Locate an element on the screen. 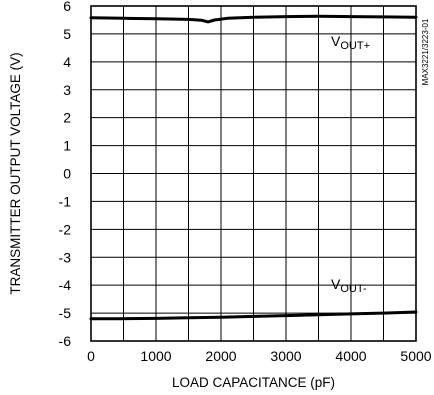  y-axis-title: TRANSMITTER OUTPUT VOLTAGE (V) is located at coordinates (15, 173).